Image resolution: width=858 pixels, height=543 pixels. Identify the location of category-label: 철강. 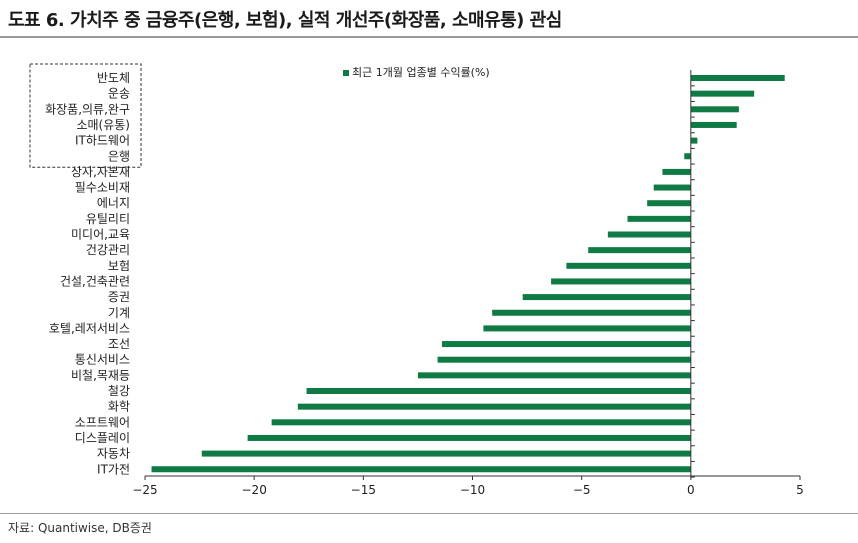
(119, 391).